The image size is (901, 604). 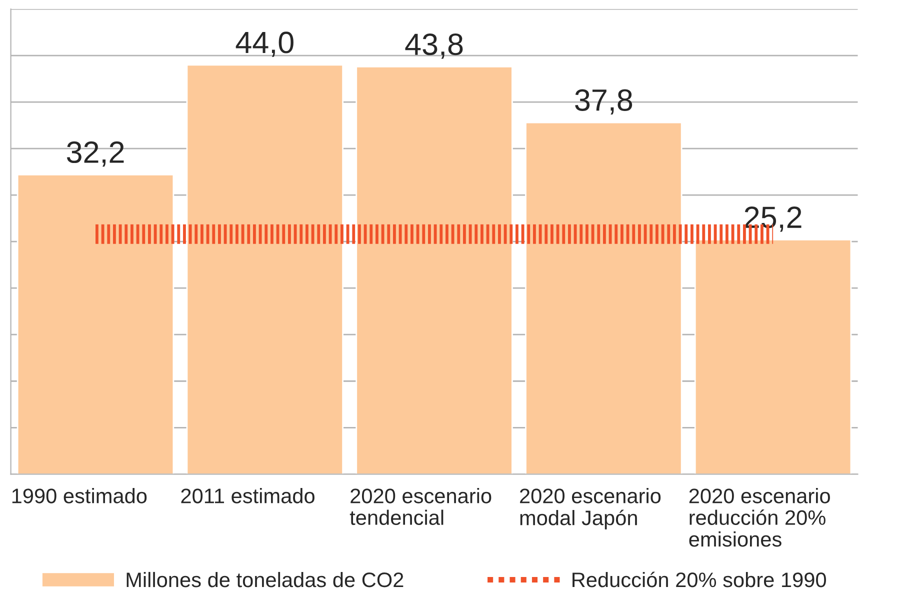 What do you see at coordinates (421, 507) in the screenshot?
I see `x-tick-label: 2020 escenario tendencial` at bounding box center [421, 507].